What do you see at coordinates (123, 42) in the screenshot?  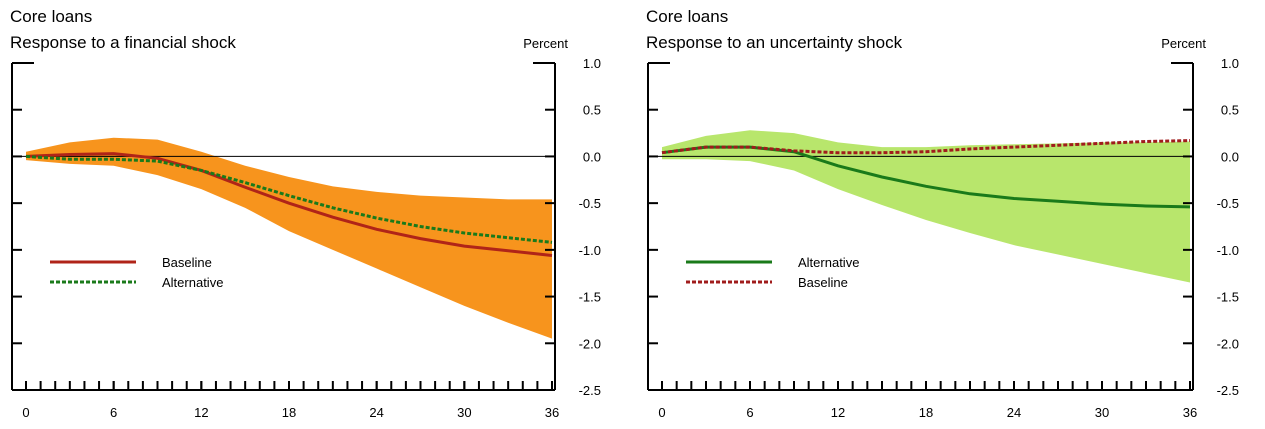 I see `chart-subtitle: Response to a financial shock` at bounding box center [123, 42].